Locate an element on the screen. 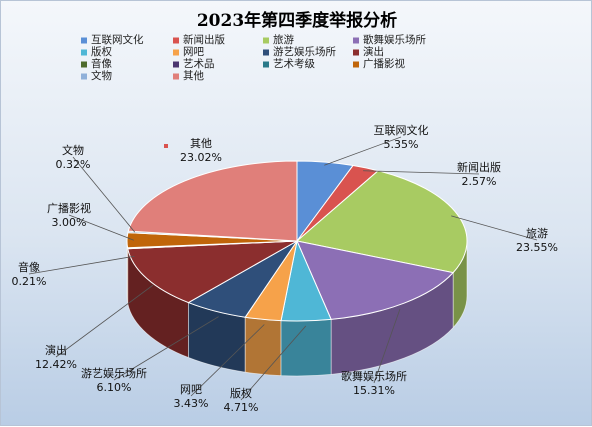 The width and height of the screenshot is (592, 427). data-label-name: 旅游 is located at coordinates (537, 233).